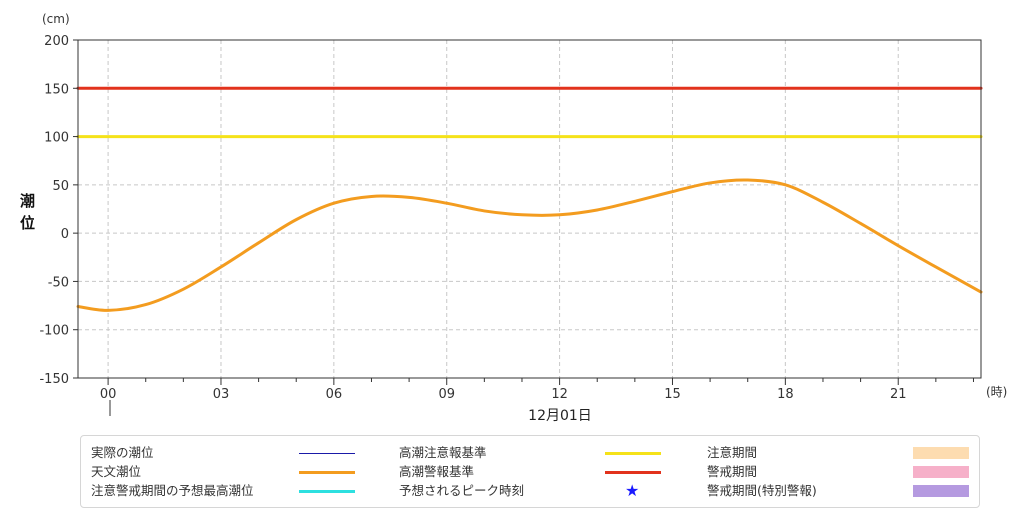 The height and width of the screenshot is (518, 1024). I want to click on date-label: 12月01日, so click(560, 416).